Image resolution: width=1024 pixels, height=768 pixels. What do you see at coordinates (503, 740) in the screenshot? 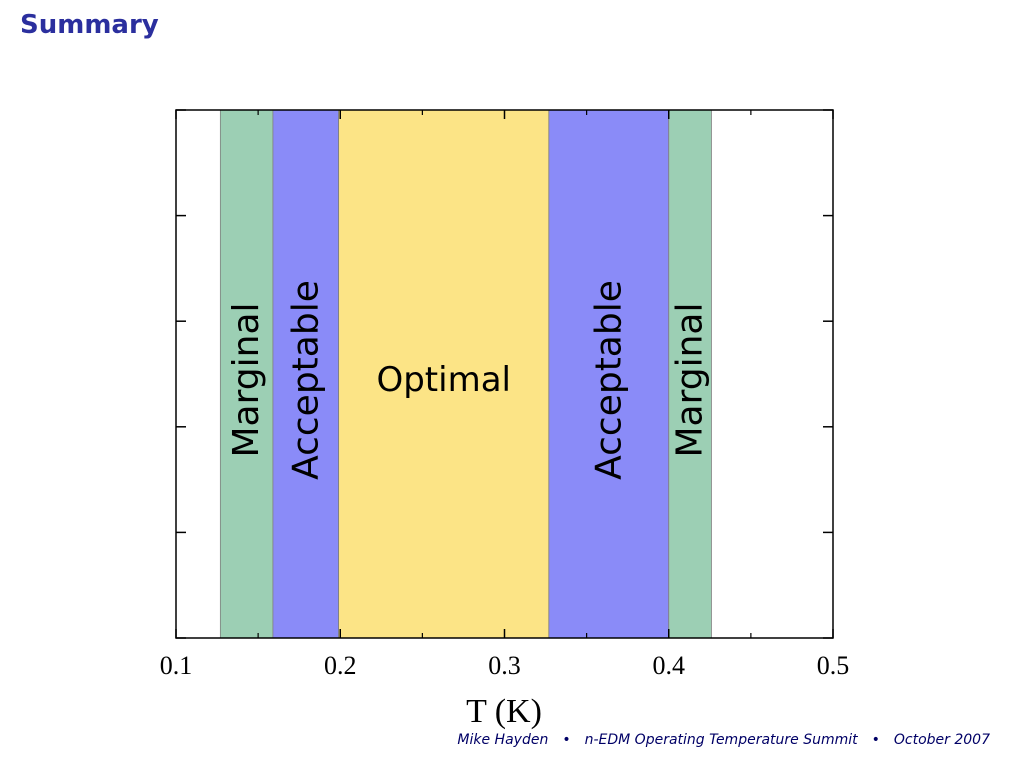
I see `footer-author: Mike Hayden` at bounding box center [503, 740].